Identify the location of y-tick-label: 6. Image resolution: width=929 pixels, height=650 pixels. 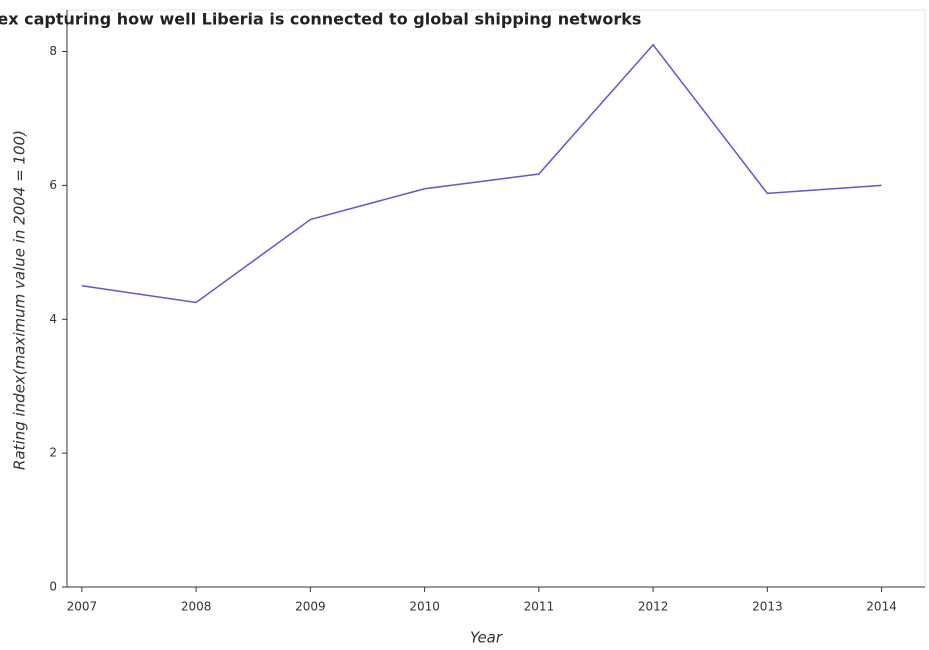
(53, 185).